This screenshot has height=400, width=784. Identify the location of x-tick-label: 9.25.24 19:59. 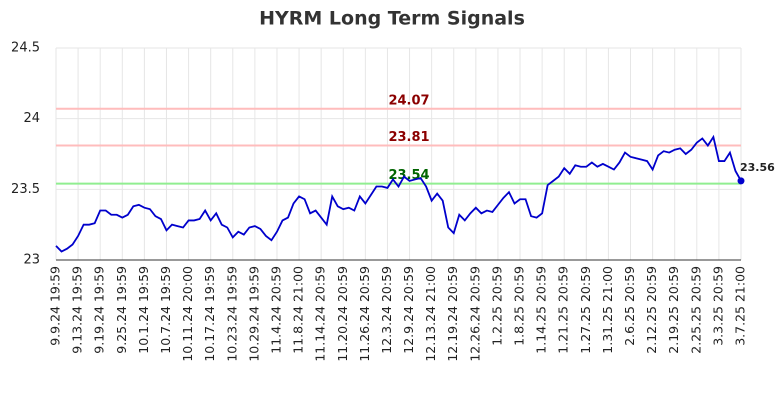
(121, 310).